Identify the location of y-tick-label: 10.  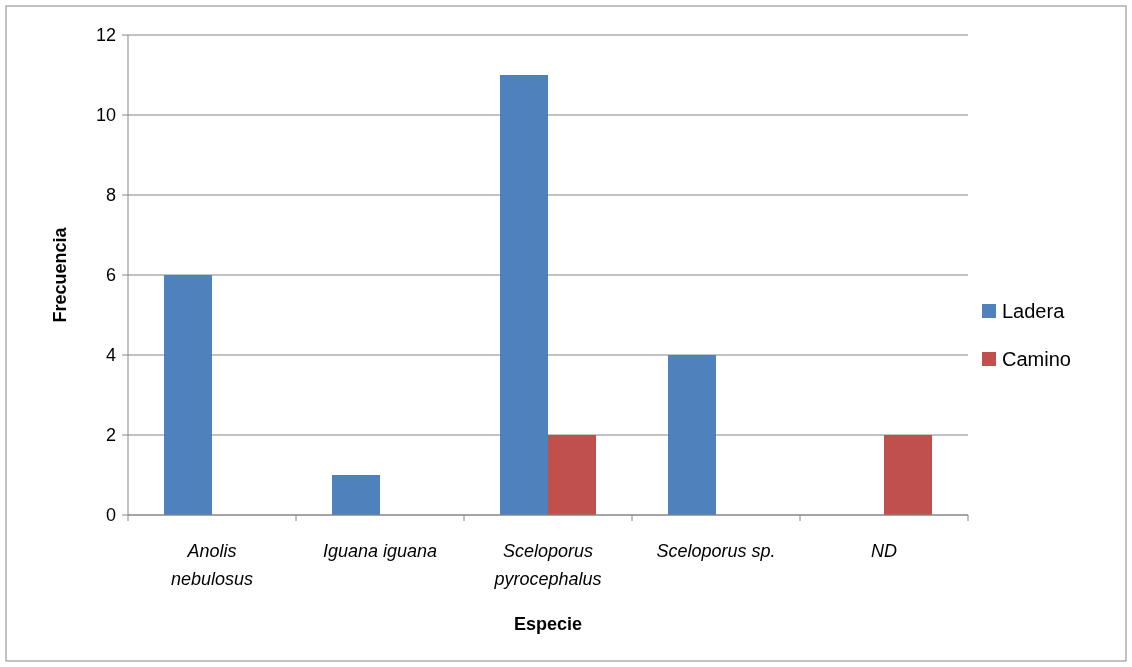
(105, 115).